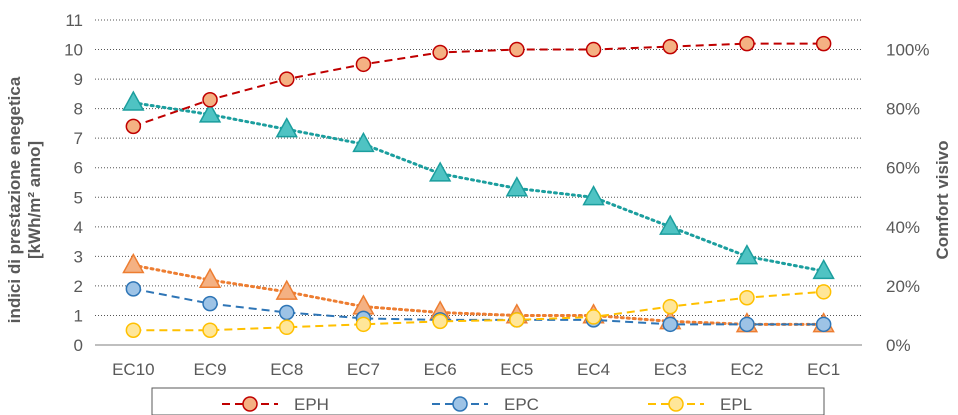 The width and height of the screenshot is (958, 415). Describe the element at coordinates (210, 369) in the screenshot. I see `x-tick-label: EC9` at that location.